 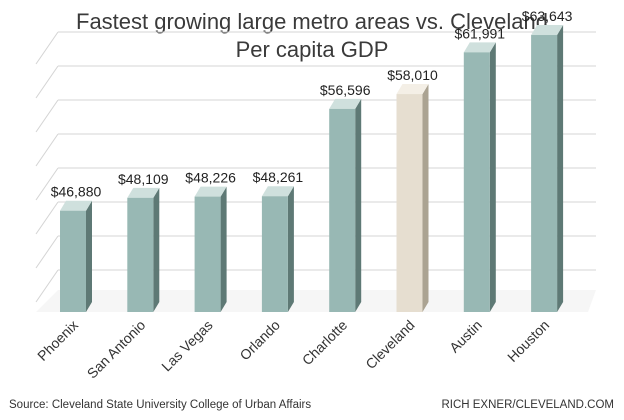 What do you see at coordinates (116, 349) in the screenshot?
I see `x-tick-label: San Antonio` at bounding box center [116, 349].